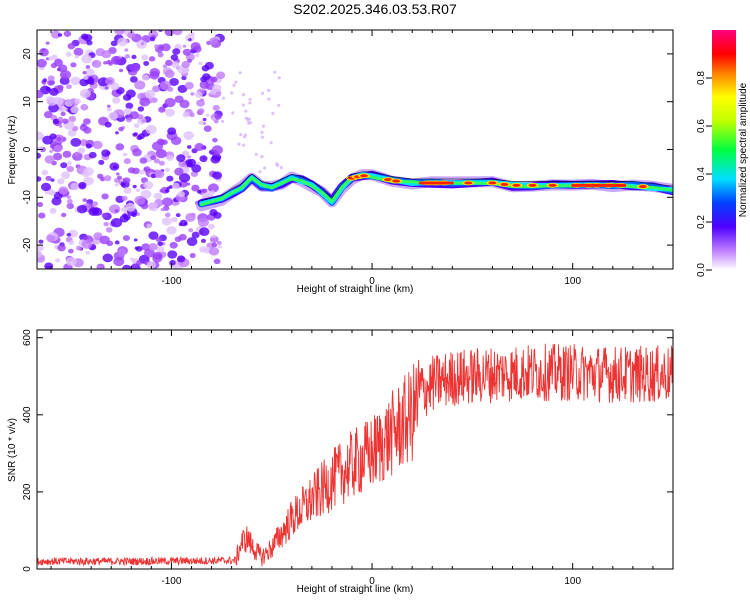  I want to click on heatmap-y-tick-label: 0, so click(27, 149).